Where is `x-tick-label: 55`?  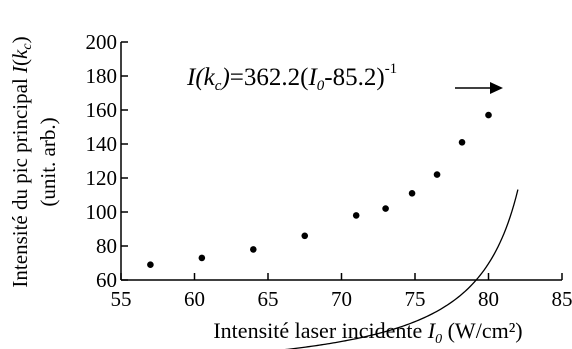 x-tick-label: 55 is located at coordinates (121, 299).